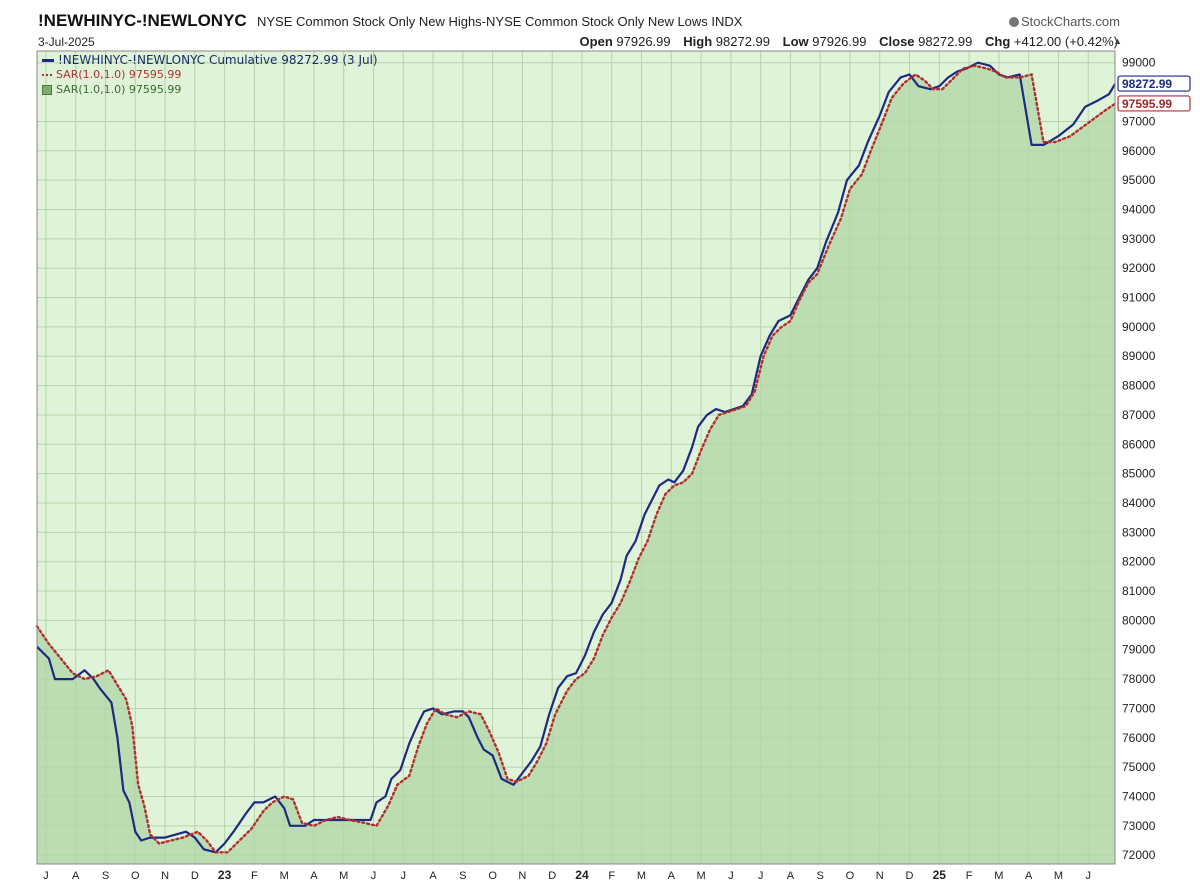 The width and height of the screenshot is (1200, 893). I want to click on stockcharts-logo: StockCharts.com, so click(1064, 21).